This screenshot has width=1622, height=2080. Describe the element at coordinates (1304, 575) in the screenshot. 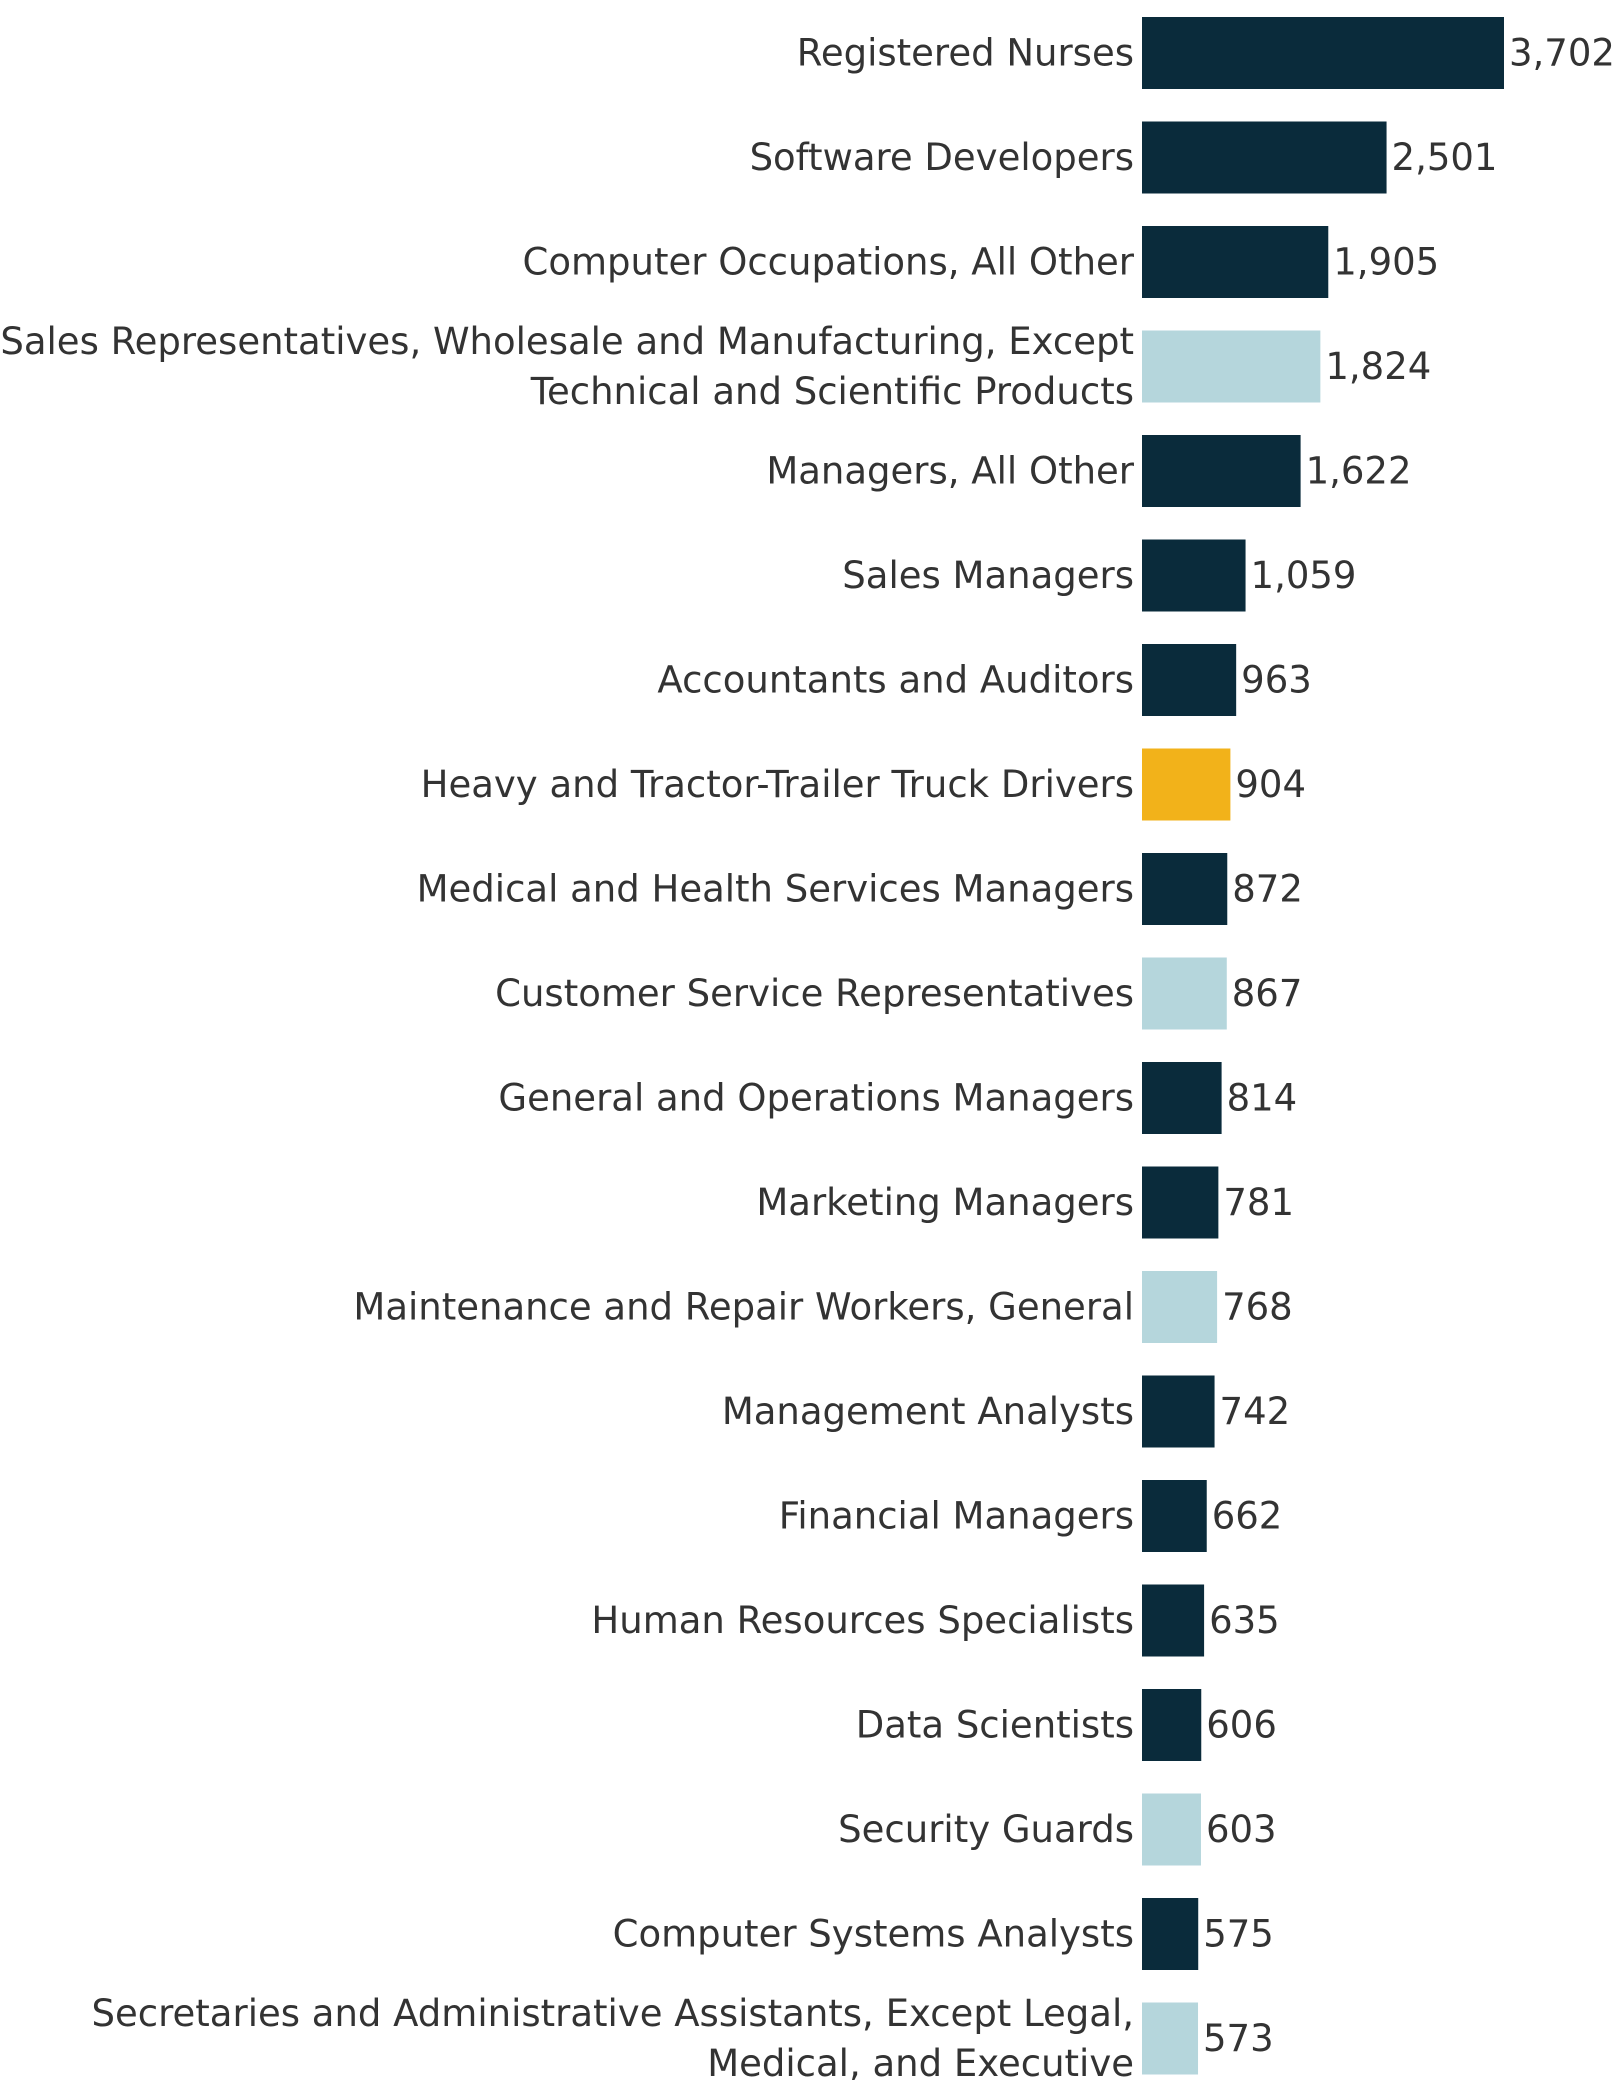

I see `value-label: 1,059` at that location.